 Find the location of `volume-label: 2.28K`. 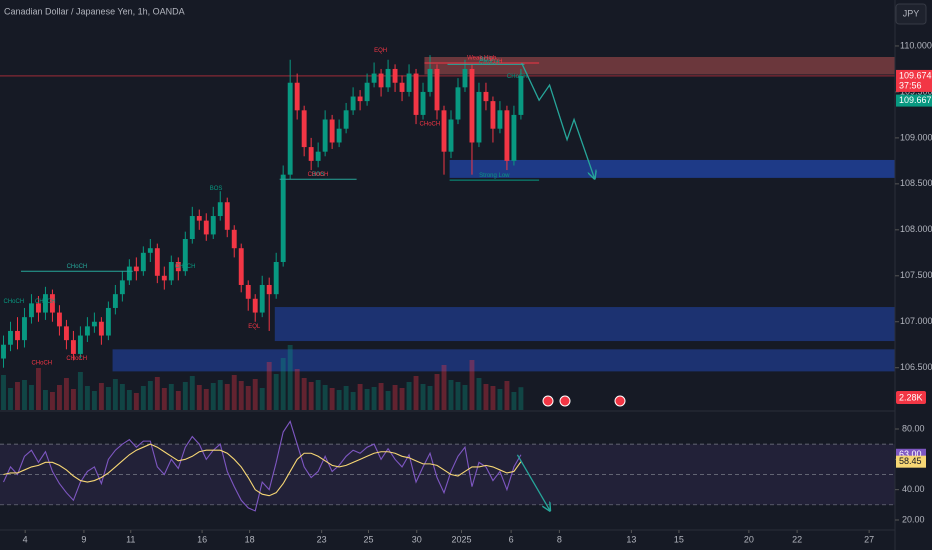

volume-label: 2.28K is located at coordinates (911, 397).